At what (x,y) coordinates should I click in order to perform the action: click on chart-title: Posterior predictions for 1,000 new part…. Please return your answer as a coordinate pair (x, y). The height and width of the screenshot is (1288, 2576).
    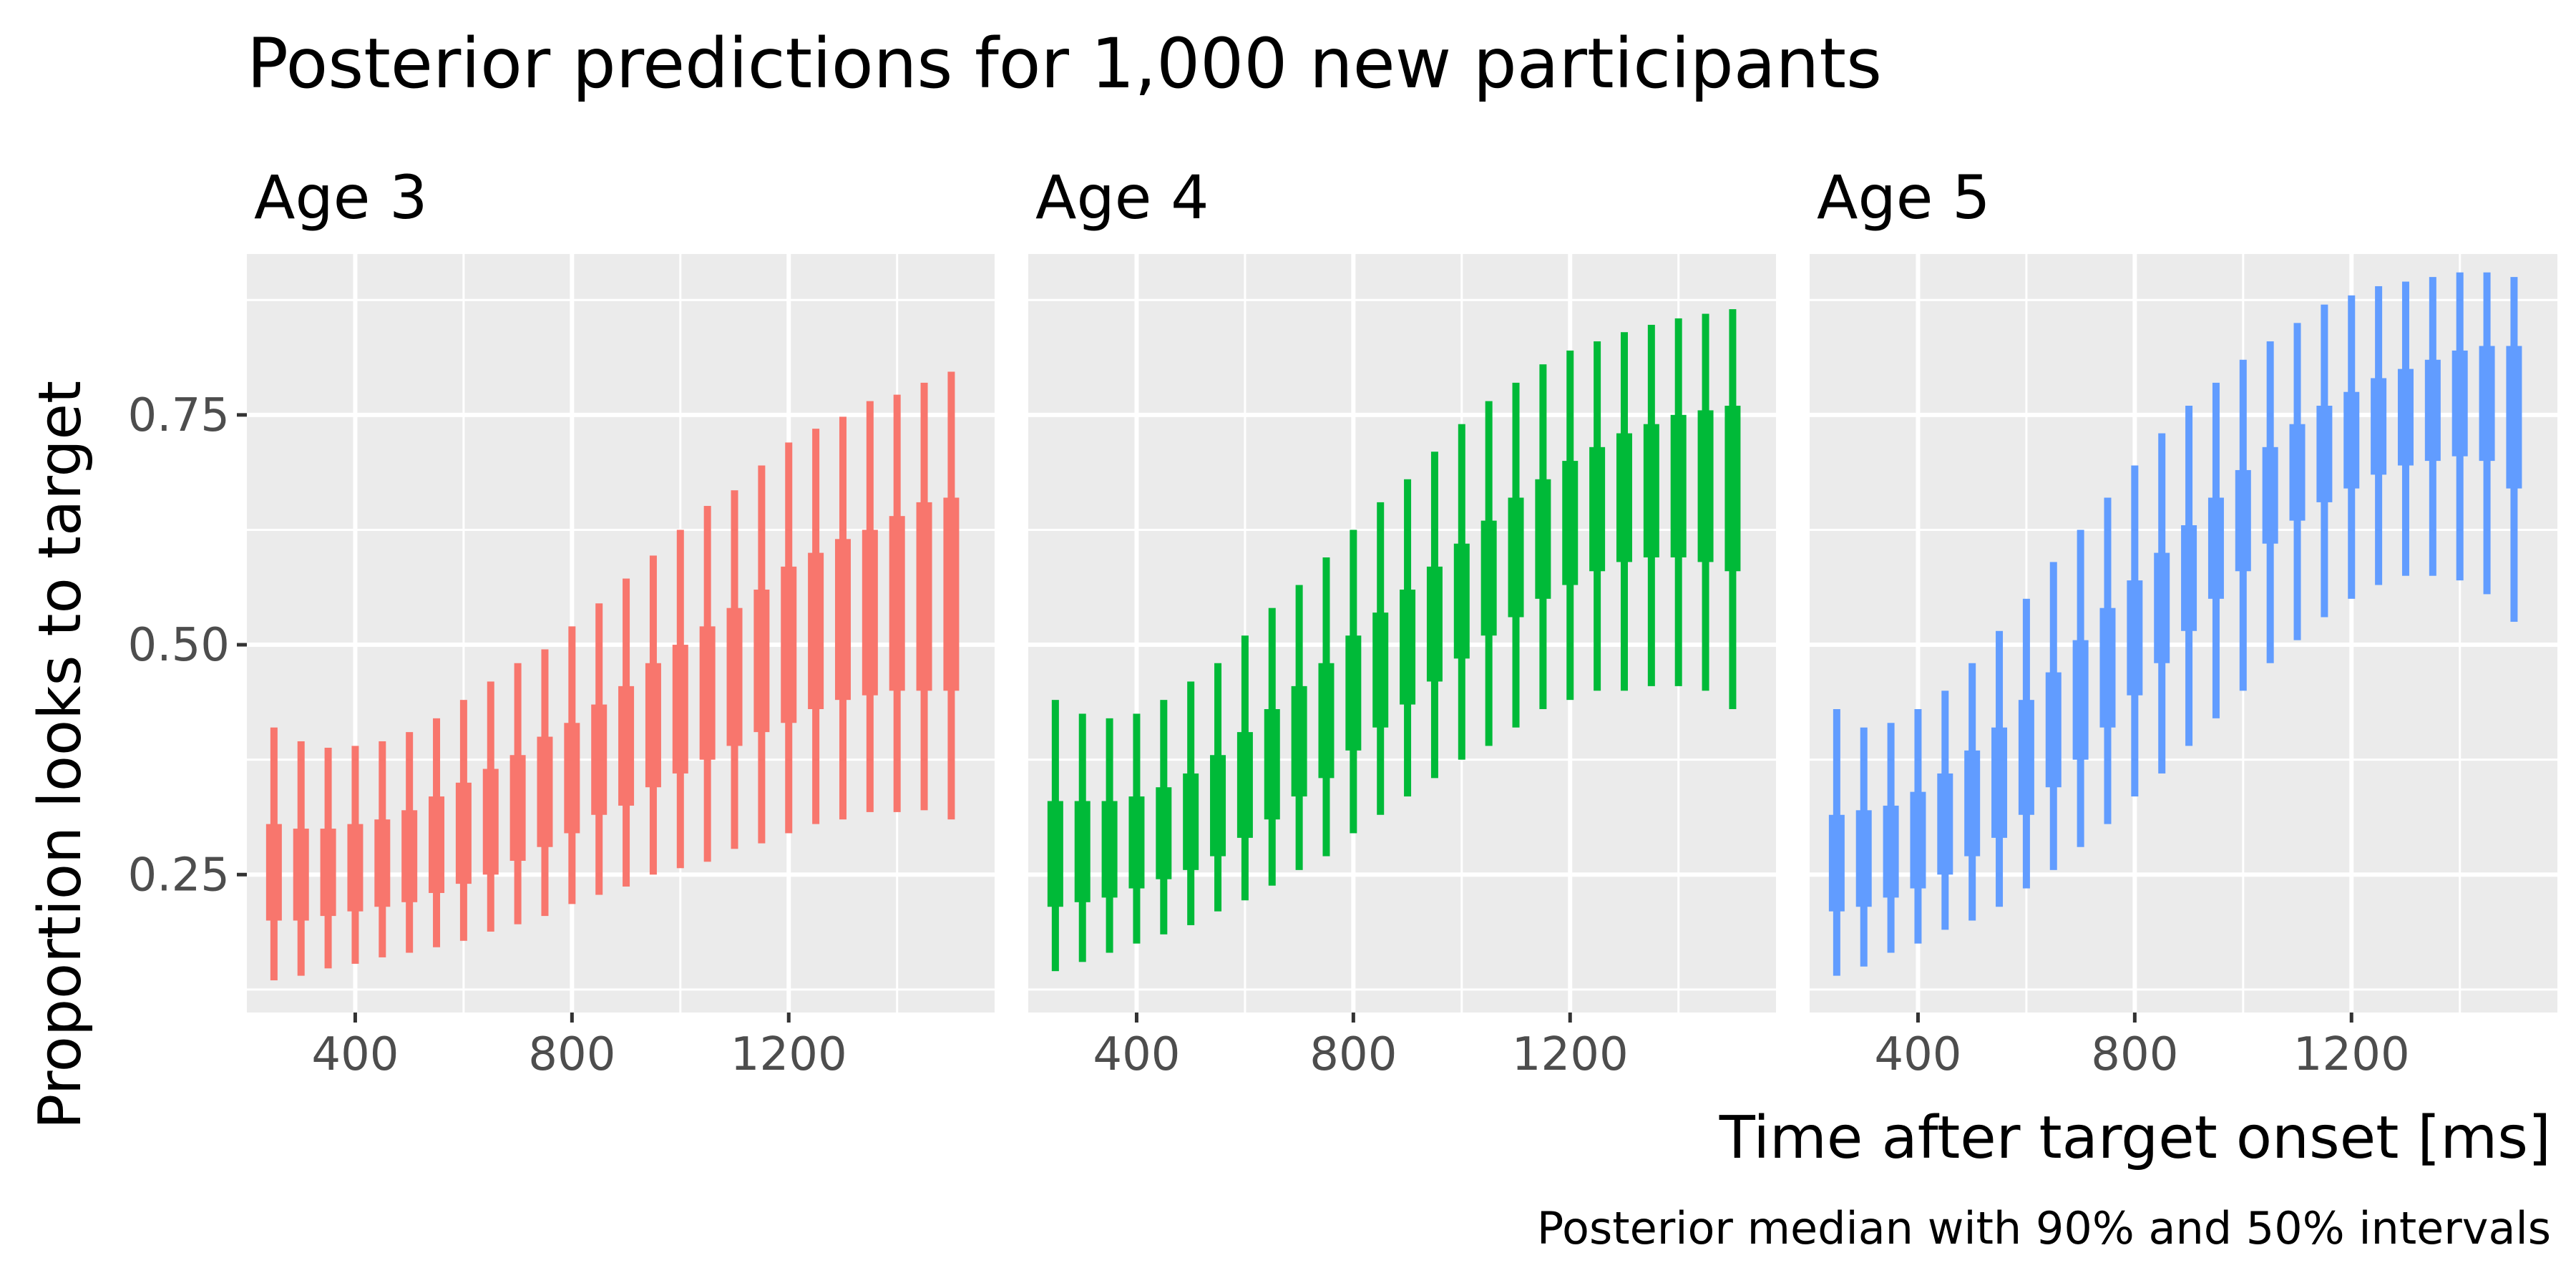
    Looking at the image, I should click on (1064, 64).